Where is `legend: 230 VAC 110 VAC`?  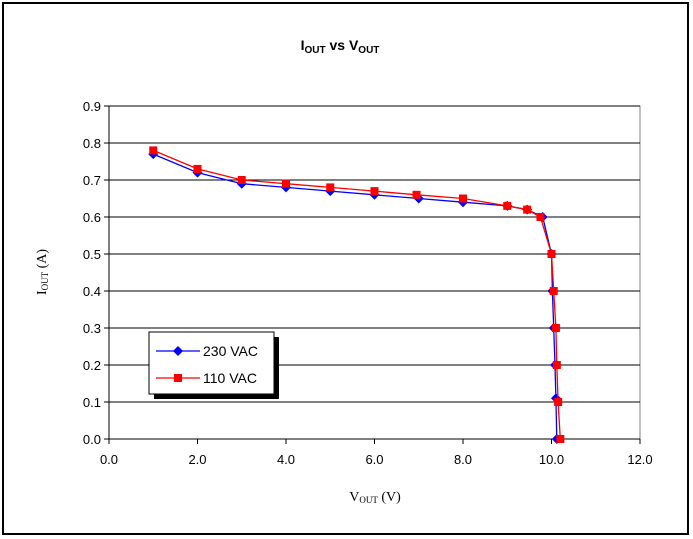 legend: 230 VAC 110 VAC is located at coordinates (213, 365).